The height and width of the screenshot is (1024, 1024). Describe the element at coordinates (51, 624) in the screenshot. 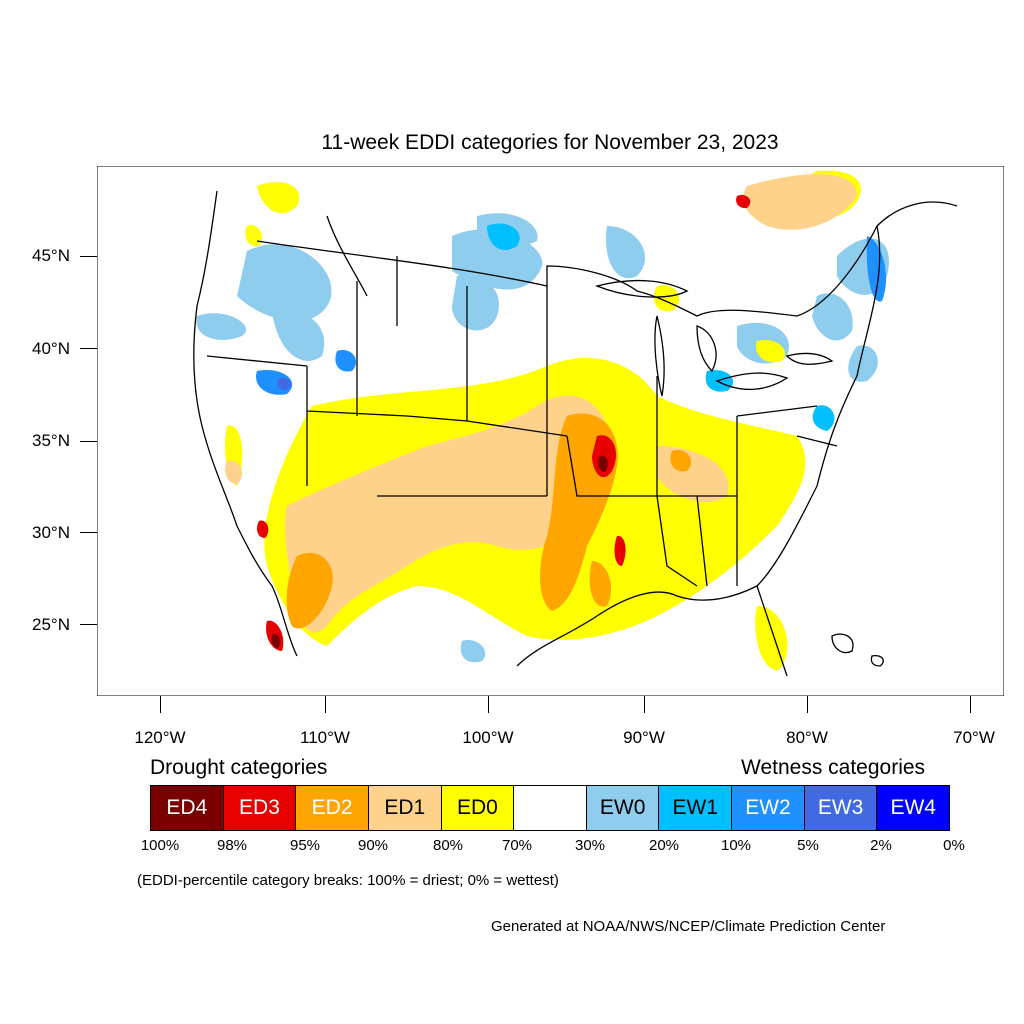

I see `lat-label-25: 25°N` at that location.